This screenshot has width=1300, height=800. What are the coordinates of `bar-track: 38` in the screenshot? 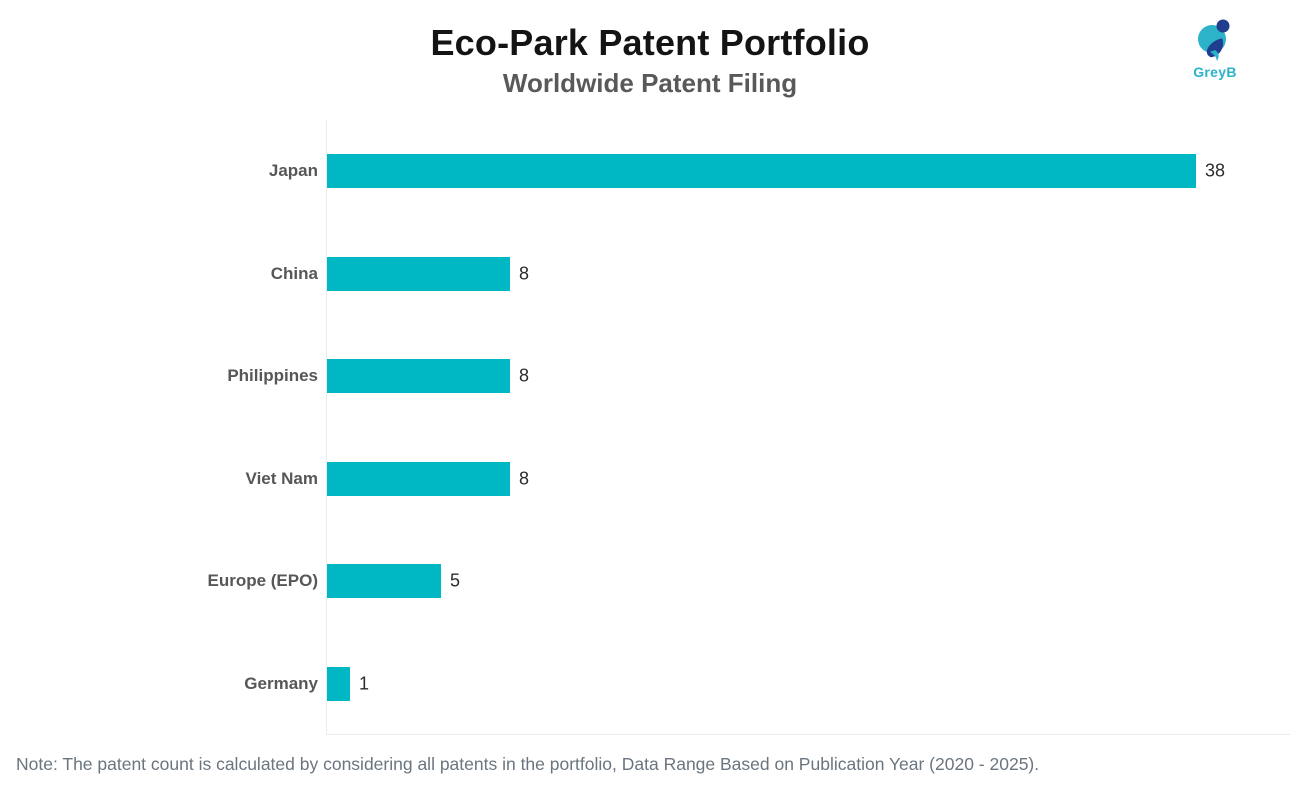 It's located at (808, 171).